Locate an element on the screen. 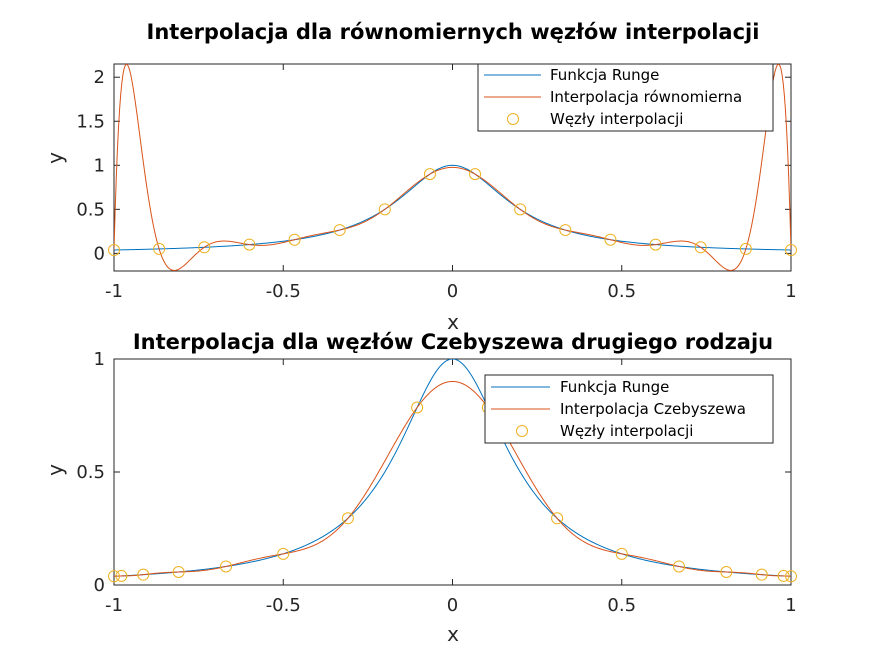 Image resolution: width=874 pixels, height=656 pixels. legend-label-interpolation: Interpolacja równomierna is located at coordinates (646, 97).